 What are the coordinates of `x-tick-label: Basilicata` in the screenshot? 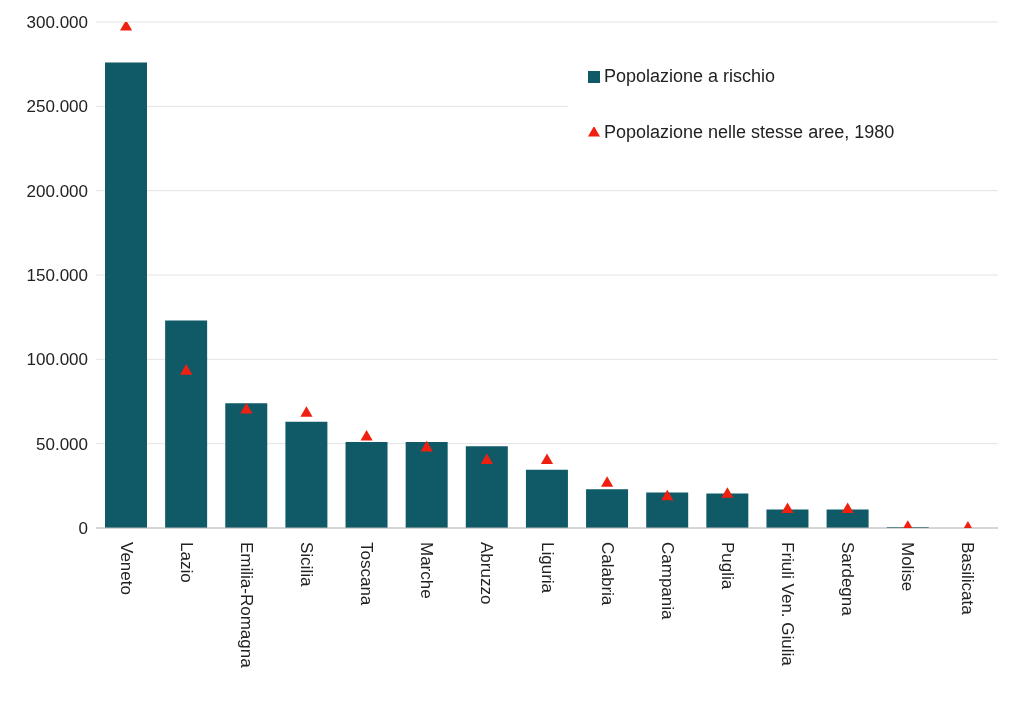 It's located at (968, 579).